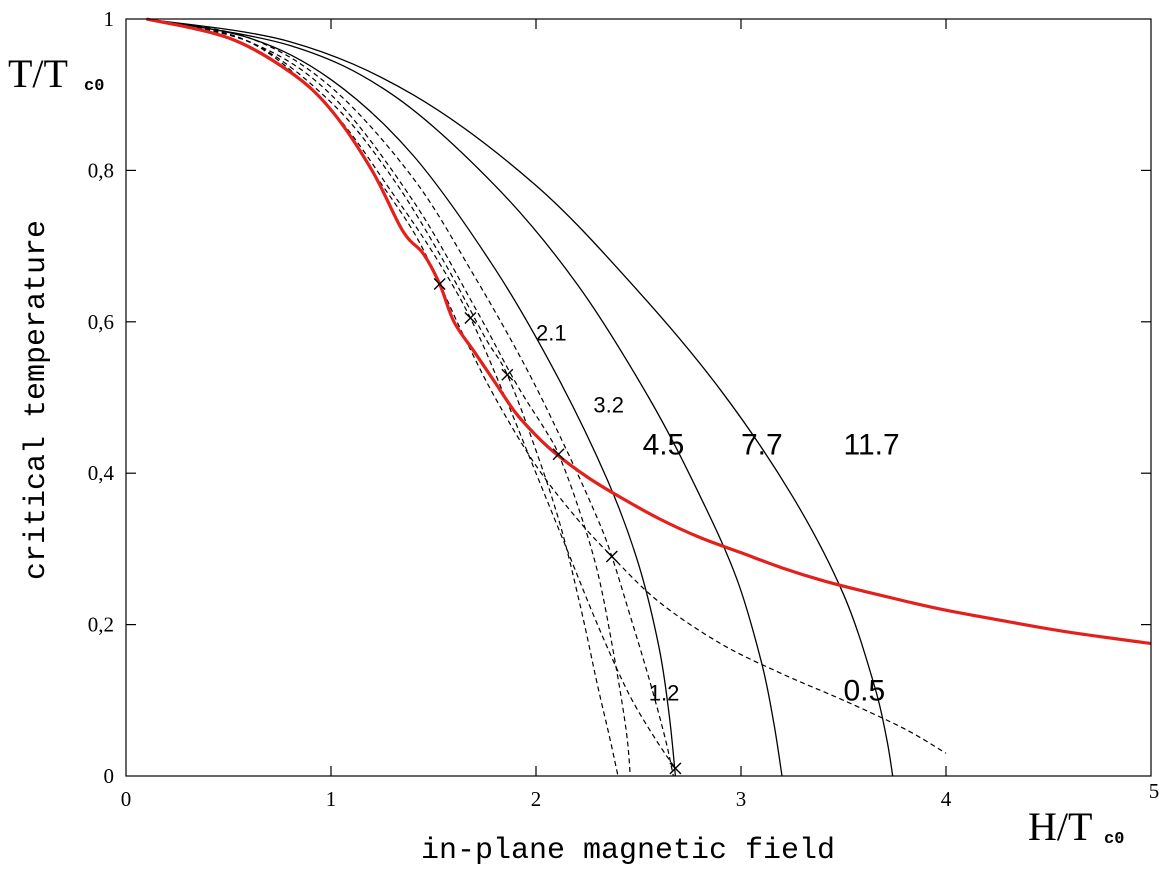 The width and height of the screenshot is (1164, 871). Describe the element at coordinates (718, 514) in the screenshot. I see `curve-labels-layer: 2.1 3.2 4.5 7.7 11.7 1.2 0.5` at that location.